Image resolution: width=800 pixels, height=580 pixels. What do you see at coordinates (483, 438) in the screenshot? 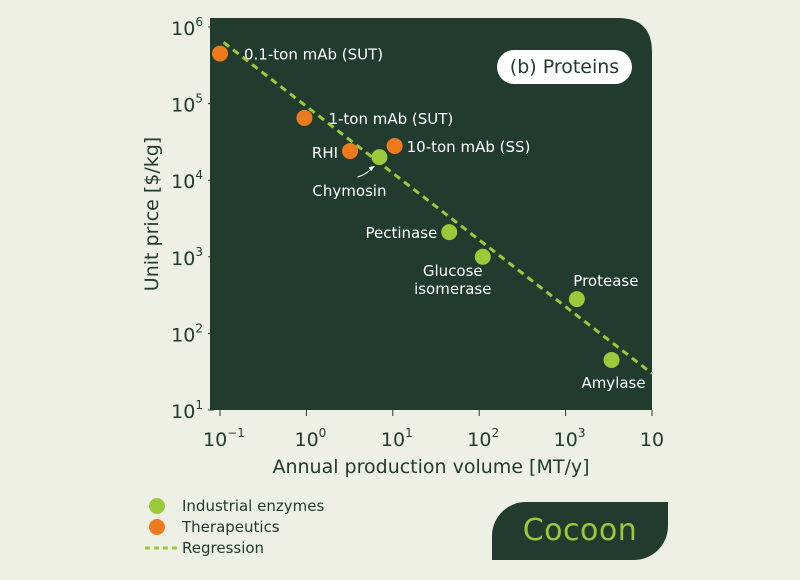
I see `x-tick-label: 10²` at bounding box center [483, 438].